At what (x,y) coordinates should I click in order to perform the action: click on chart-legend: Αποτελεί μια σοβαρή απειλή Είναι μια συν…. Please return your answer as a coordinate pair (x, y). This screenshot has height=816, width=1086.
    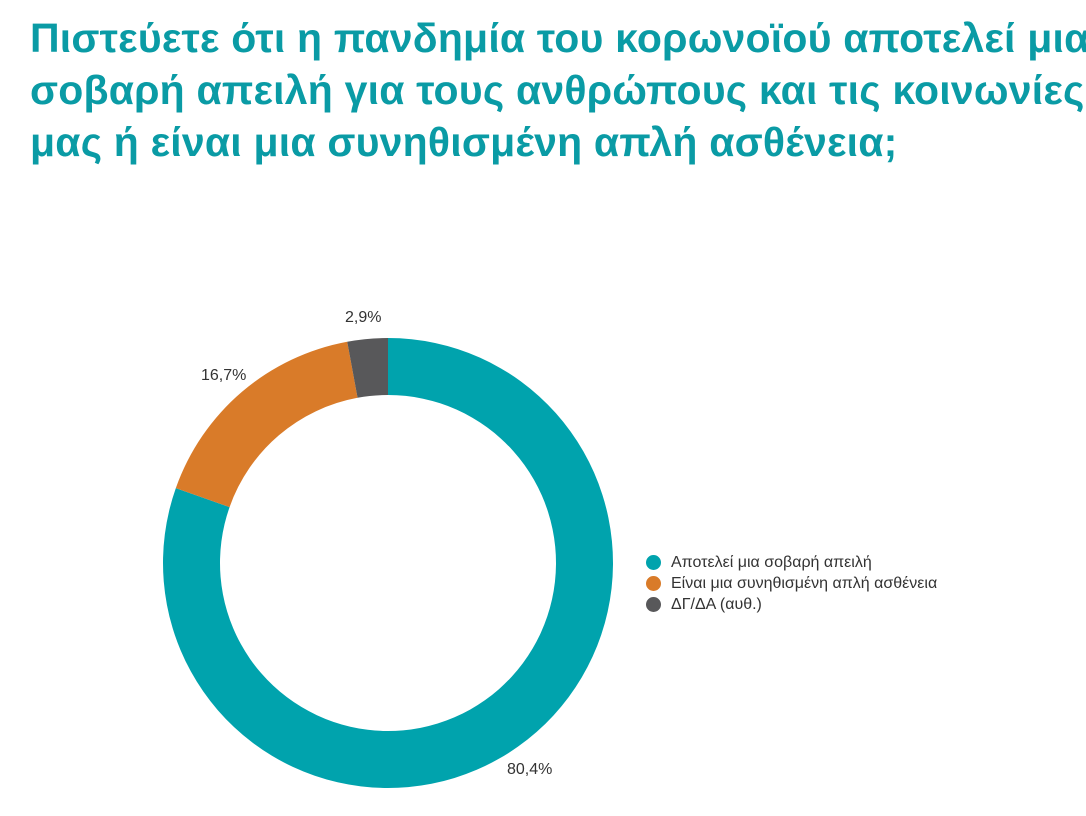
    Looking at the image, I should click on (791, 583).